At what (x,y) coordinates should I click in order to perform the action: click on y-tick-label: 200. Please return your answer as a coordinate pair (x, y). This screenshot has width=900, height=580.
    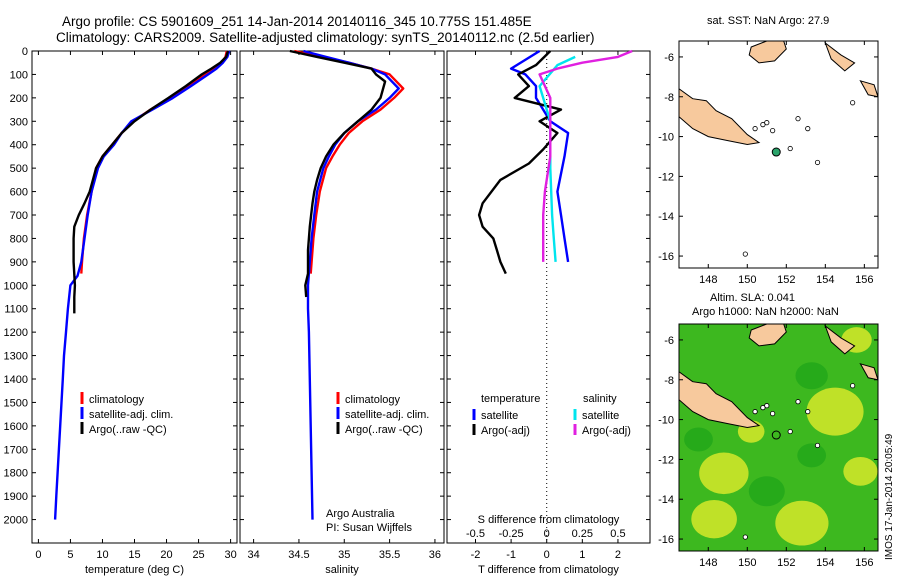
    Looking at the image, I should click on (19, 99).